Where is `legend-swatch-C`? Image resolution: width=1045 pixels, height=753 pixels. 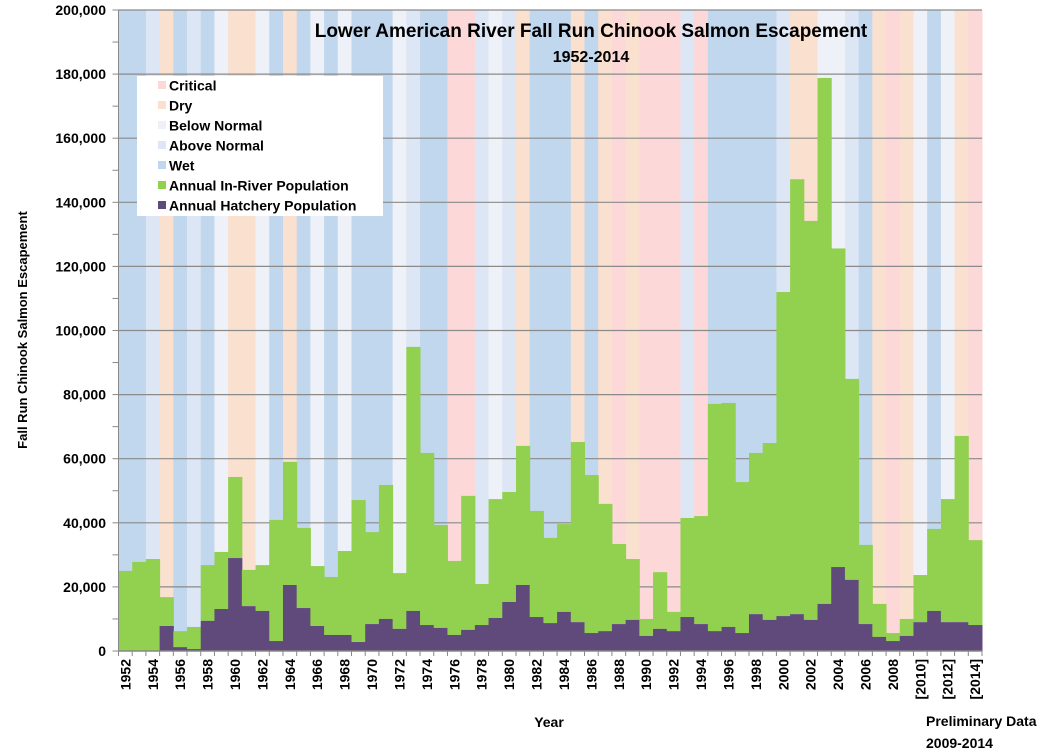 legend-swatch-C is located at coordinates (162, 85).